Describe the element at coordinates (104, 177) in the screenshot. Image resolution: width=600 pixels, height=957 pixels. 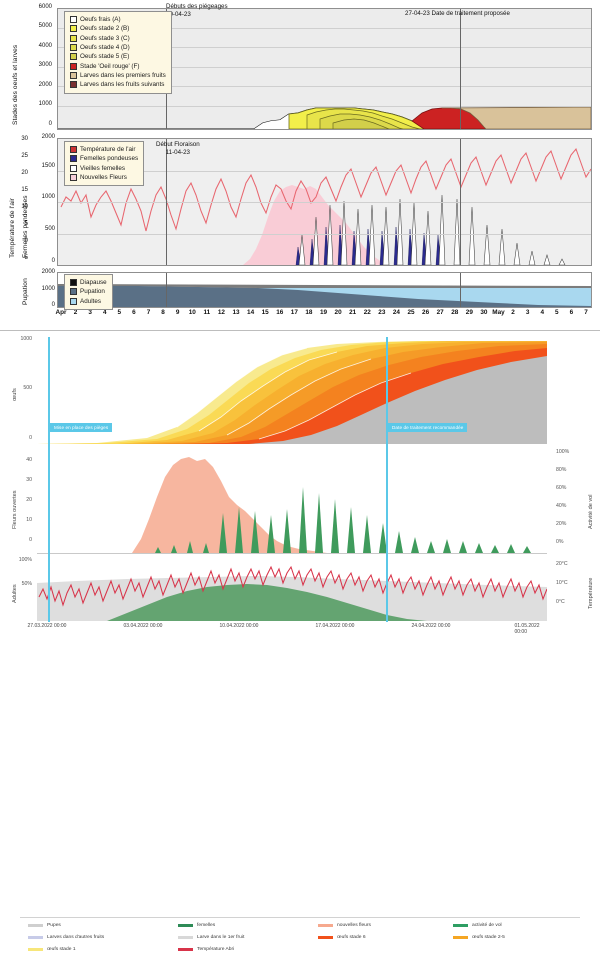
I see `legend-item: Nouvelles Fleurs` at that location.